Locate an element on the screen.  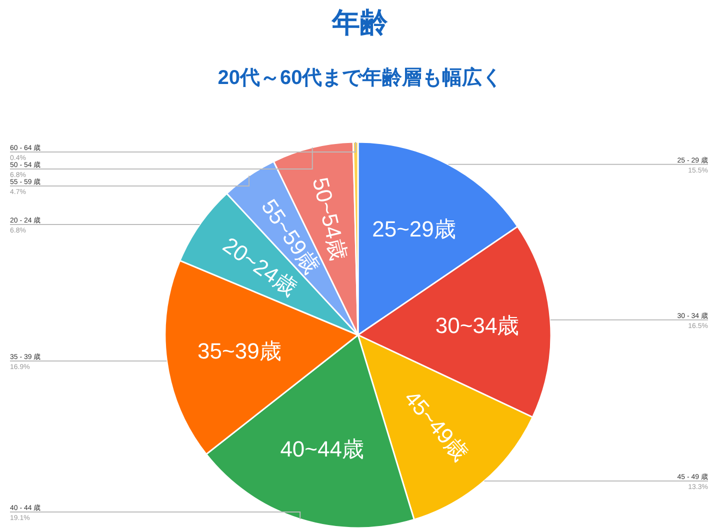
text: 35~39歳 is located at coordinates (240, 351).